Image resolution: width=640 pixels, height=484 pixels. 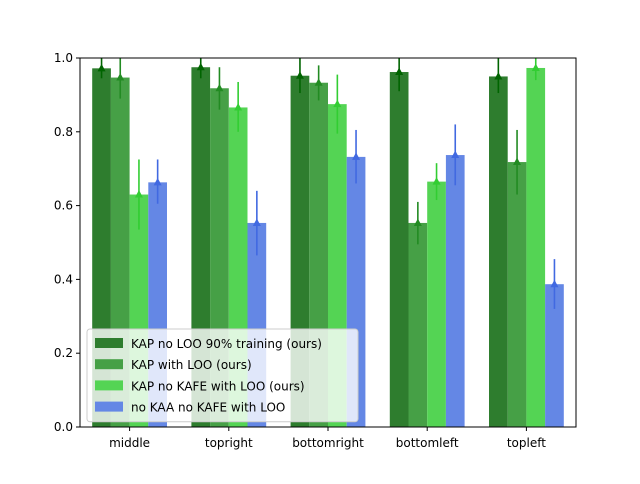 What do you see at coordinates (226, 344) in the screenshot?
I see `legend-label: KAP no LOO 90% training (ours)` at bounding box center [226, 344].